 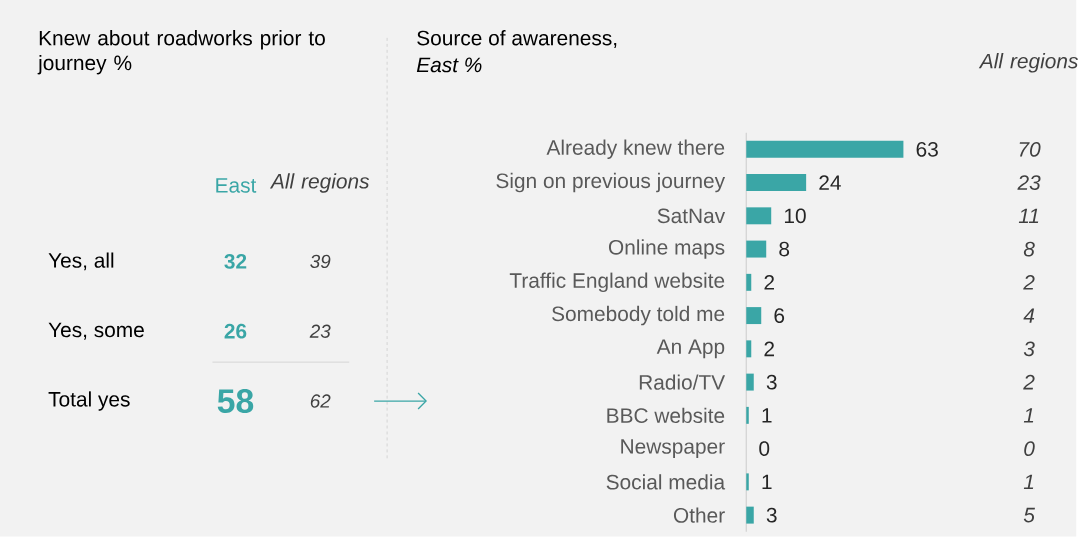 What do you see at coordinates (764, 449) in the screenshot?
I see `data-label: 0` at bounding box center [764, 449].